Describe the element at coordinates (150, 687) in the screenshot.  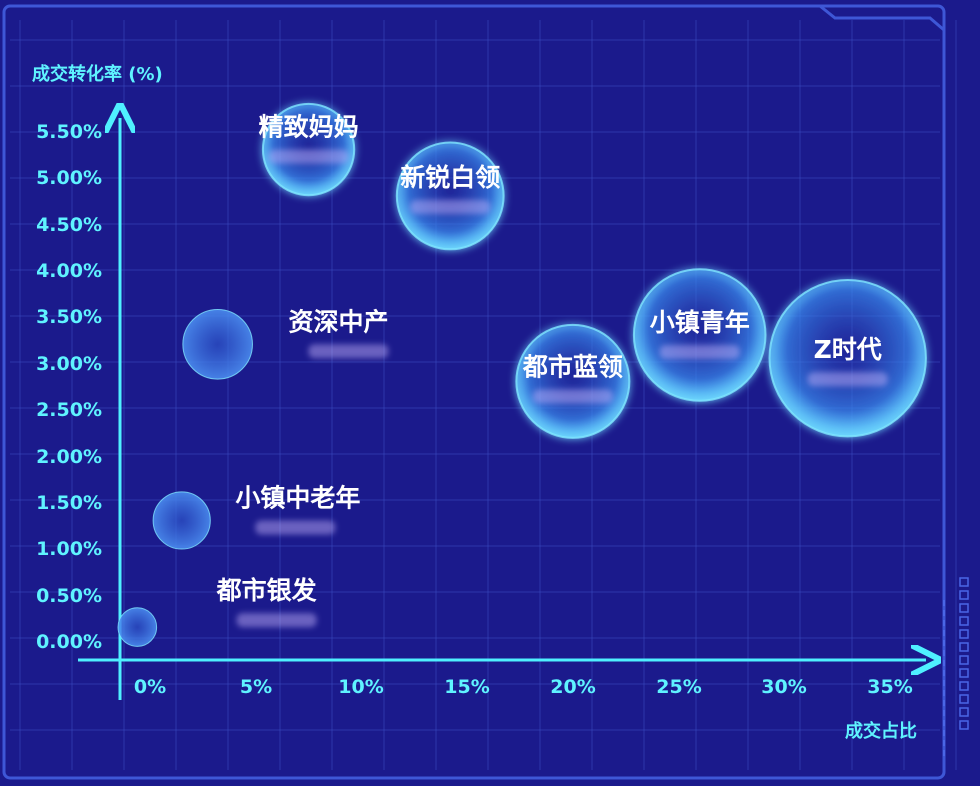
I see `x-tick-label: 0%` at that location.